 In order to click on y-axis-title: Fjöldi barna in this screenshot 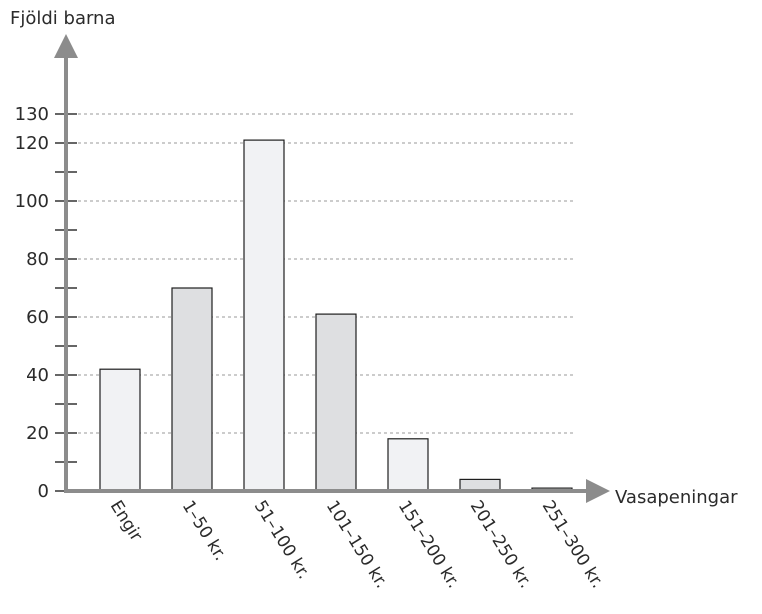, I will do `click(63, 18)`.